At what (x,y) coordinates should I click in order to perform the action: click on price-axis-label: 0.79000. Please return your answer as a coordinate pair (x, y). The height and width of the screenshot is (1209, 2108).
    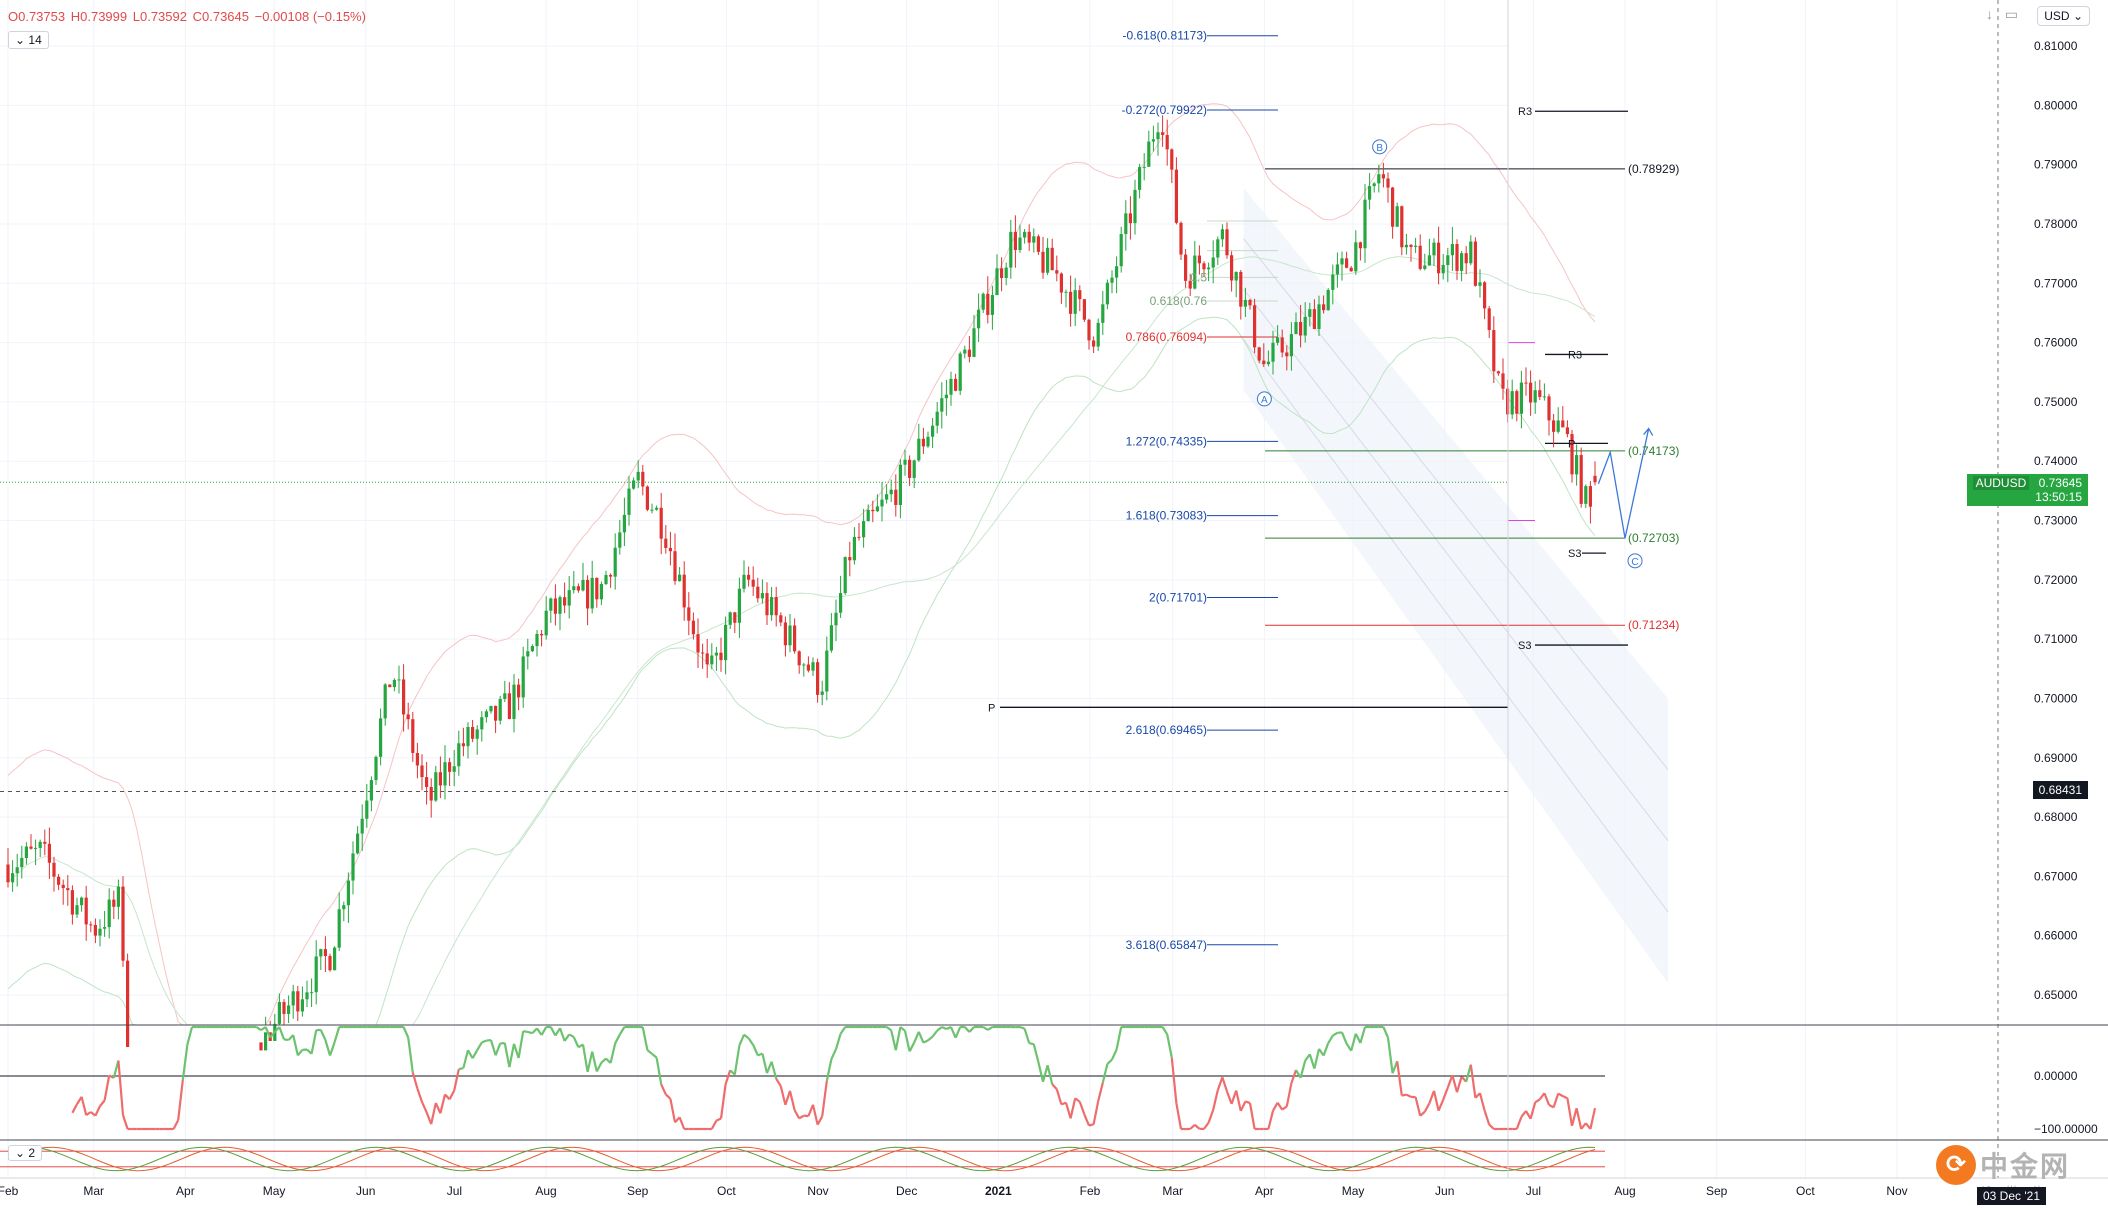
    Looking at the image, I should click on (2056, 165).